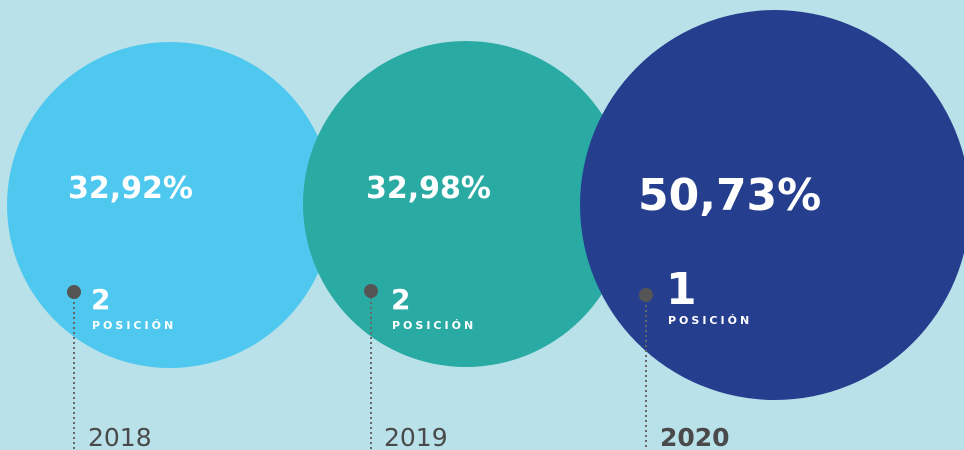 The image size is (964, 450). Describe the element at coordinates (729, 195) in the screenshot. I see `percentage: 50,73%` at that location.